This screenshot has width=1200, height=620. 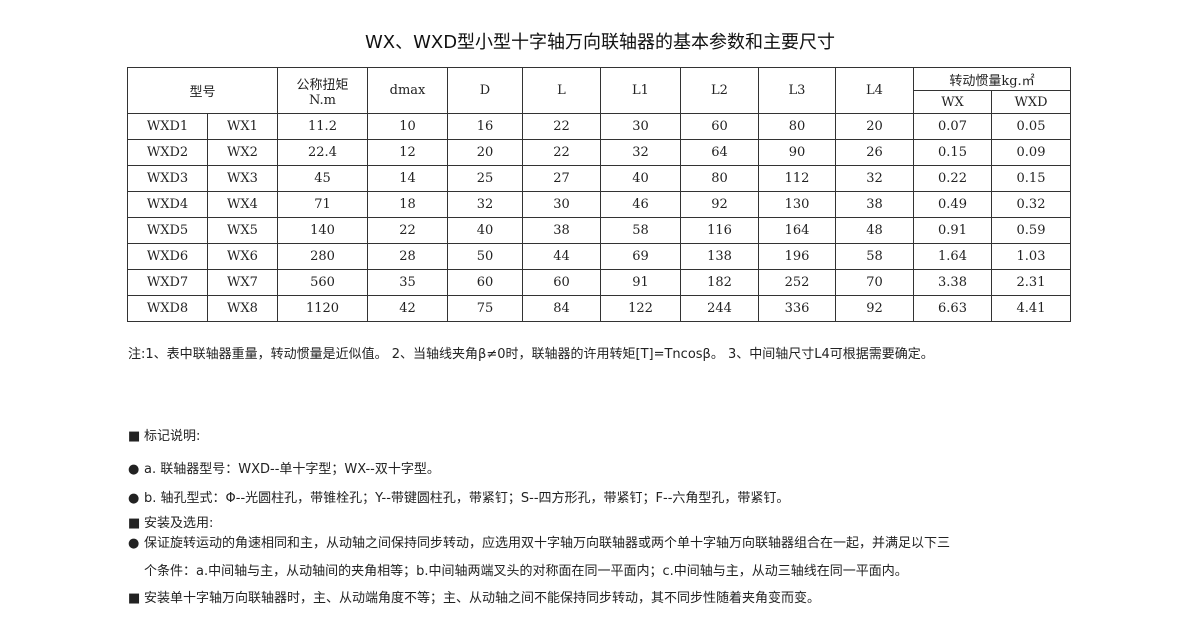 What do you see at coordinates (407, 308) in the screenshot?
I see `table-cell: 42` at bounding box center [407, 308].